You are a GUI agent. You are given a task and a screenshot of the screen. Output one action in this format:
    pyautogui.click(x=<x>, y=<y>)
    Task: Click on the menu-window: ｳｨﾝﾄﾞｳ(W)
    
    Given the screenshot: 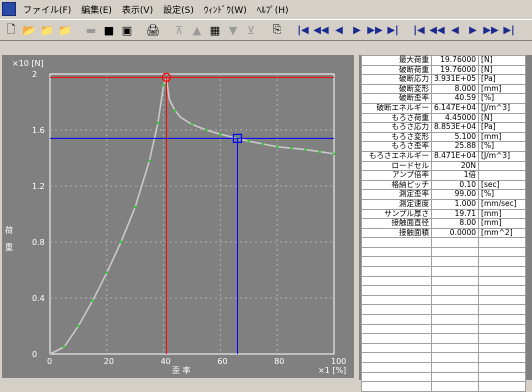 What is the action you would take?
    pyautogui.click(x=225, y=10)
    